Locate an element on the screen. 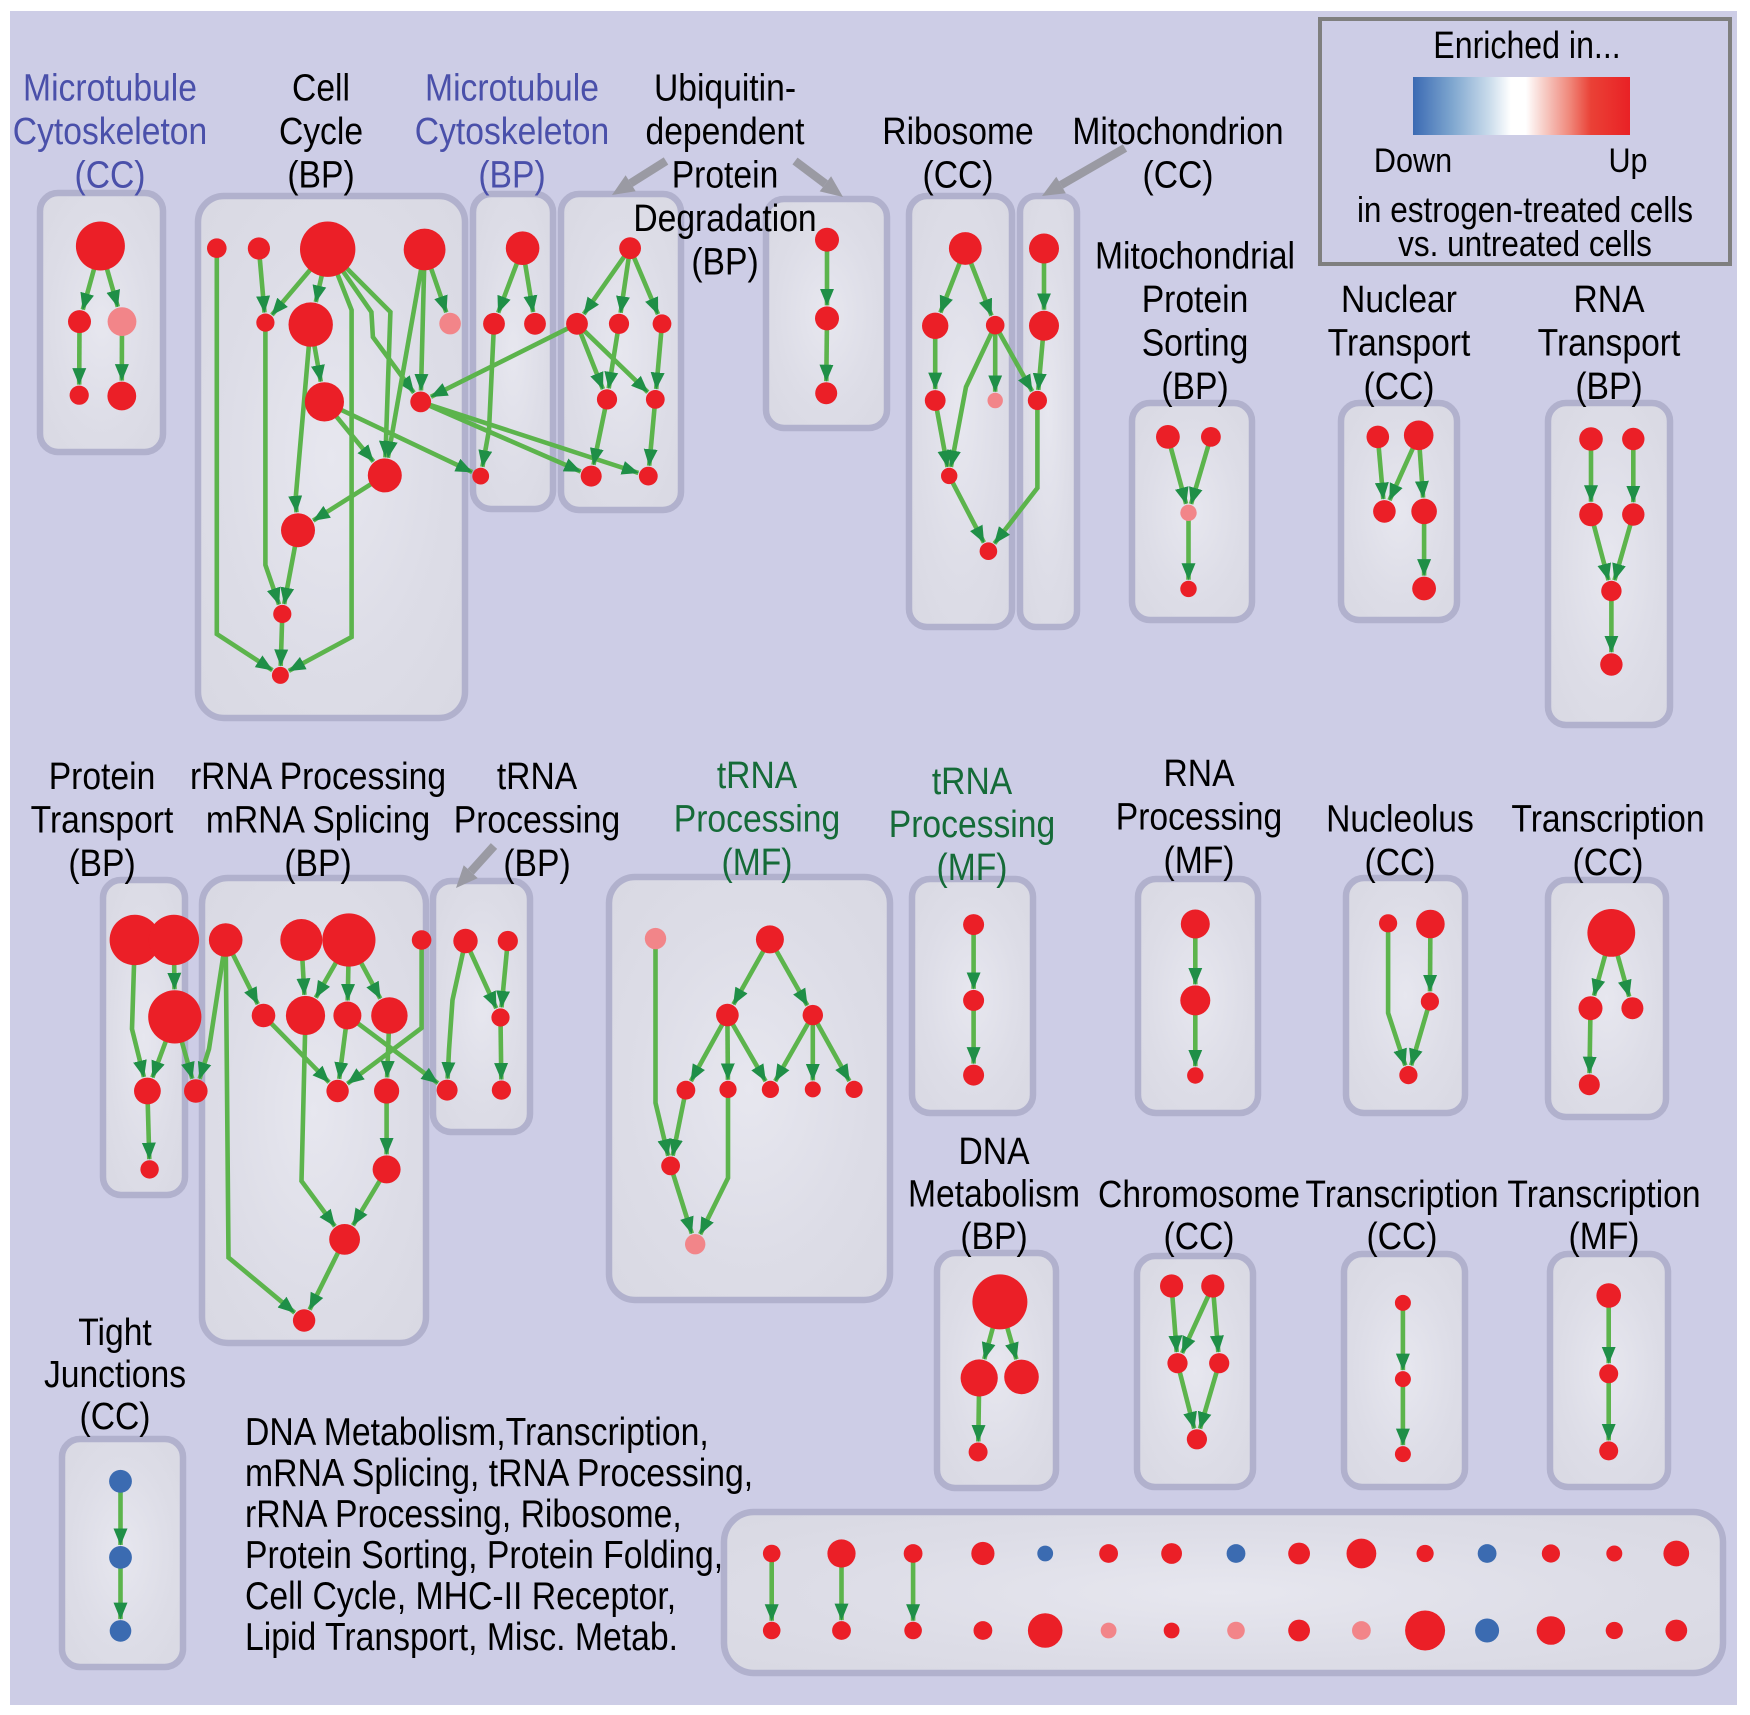 The height and width of the screenshot is (1715, 1750). svg-text: Metabolism is located at coordinates (994, 1195).